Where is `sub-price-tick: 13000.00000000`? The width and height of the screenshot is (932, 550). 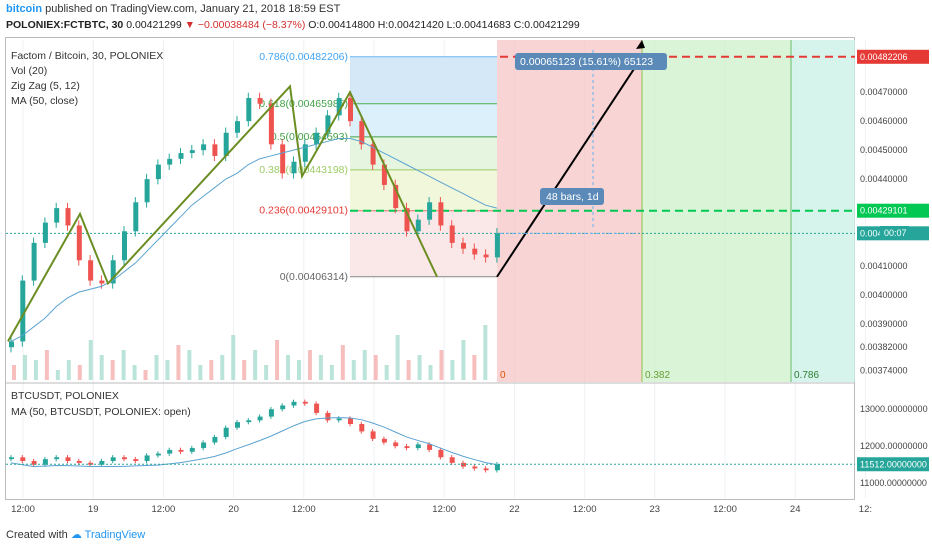
sub-price-tick: 13000.00000000 is located at coordinates (894, 409).